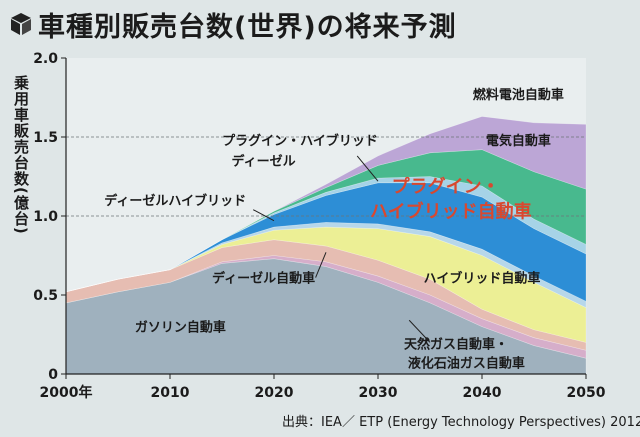 Image resolution: width=640 pixels, height=437 pixels. I want to click on series-label-4: ハイブリッド自動車, so click(482, 278).